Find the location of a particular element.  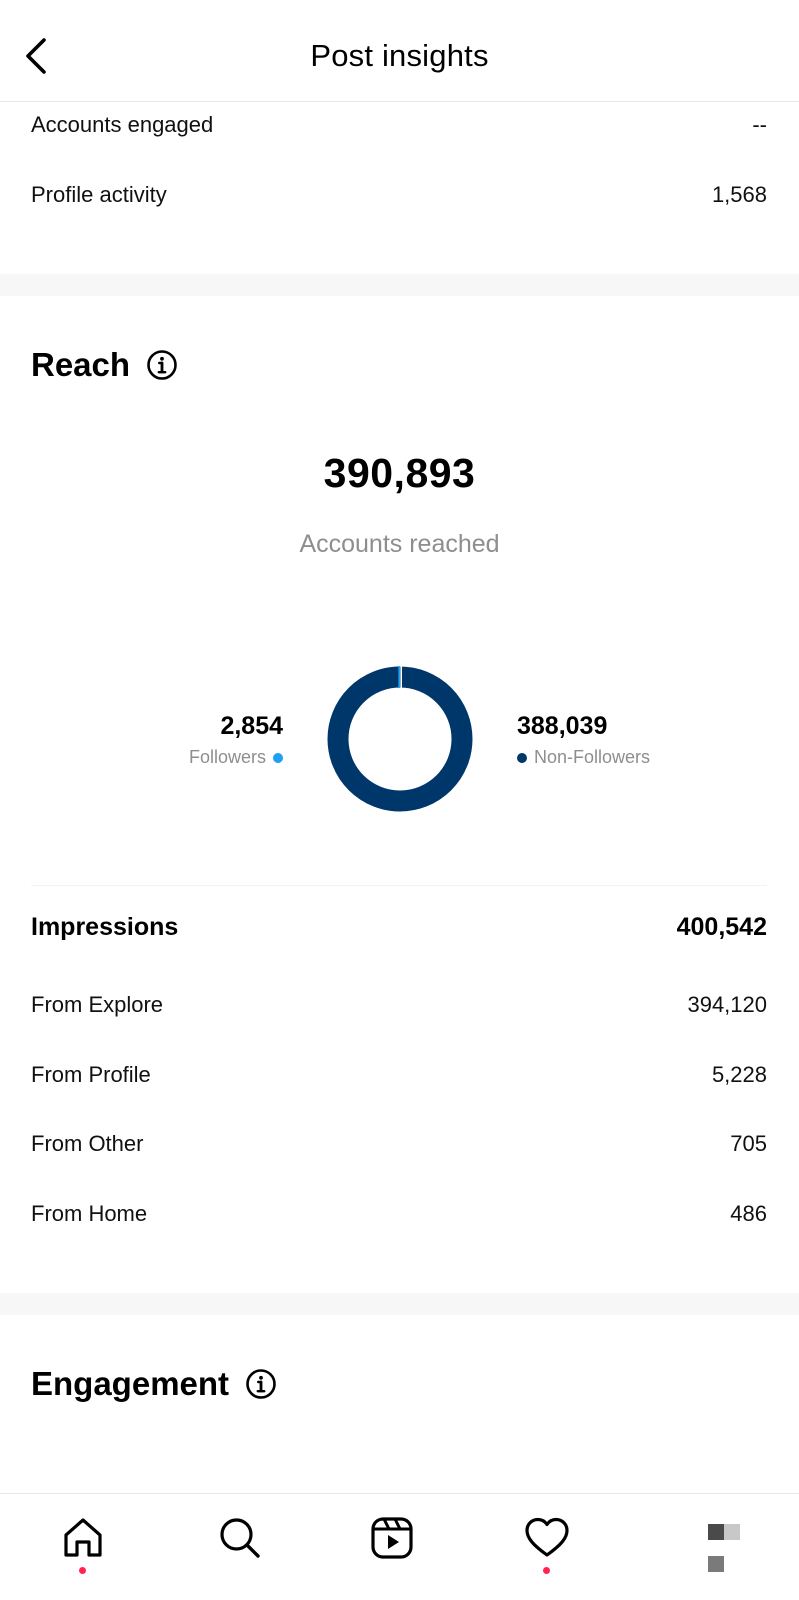

donut-non-followers-arc is located at coordinates (400, 739).